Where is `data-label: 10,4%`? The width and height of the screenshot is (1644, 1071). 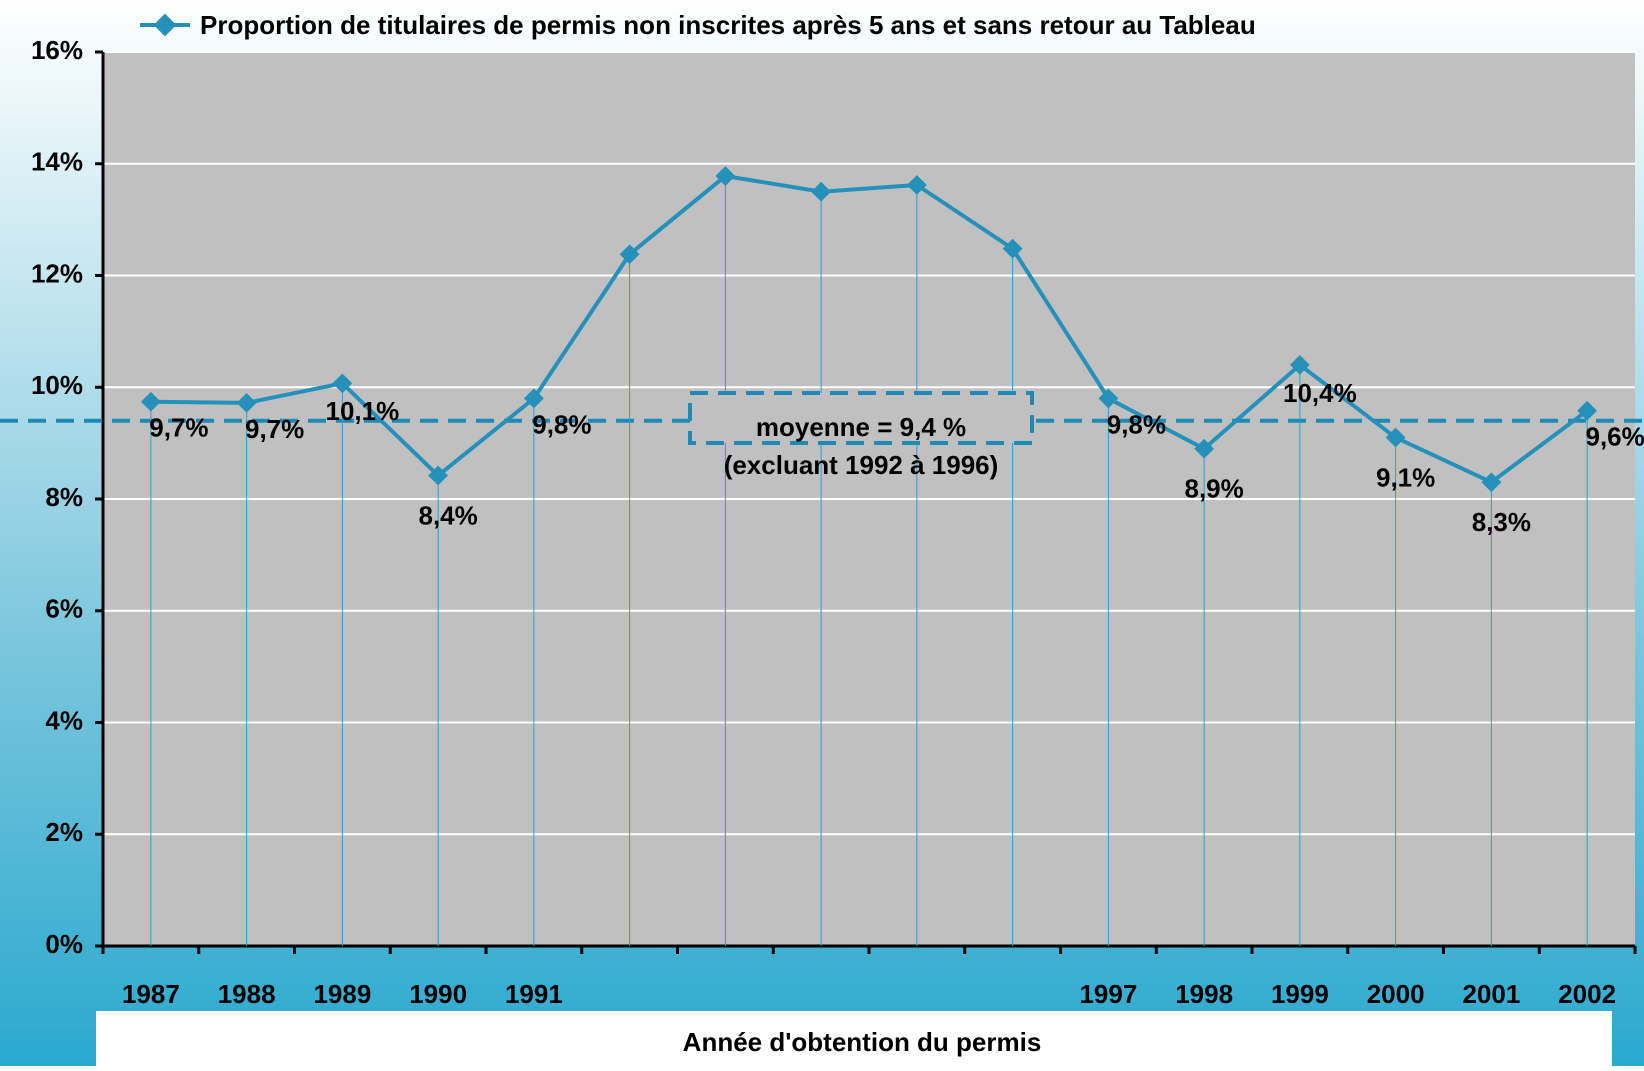 data-label: 10,4% is located at coordinates (1320, 393).